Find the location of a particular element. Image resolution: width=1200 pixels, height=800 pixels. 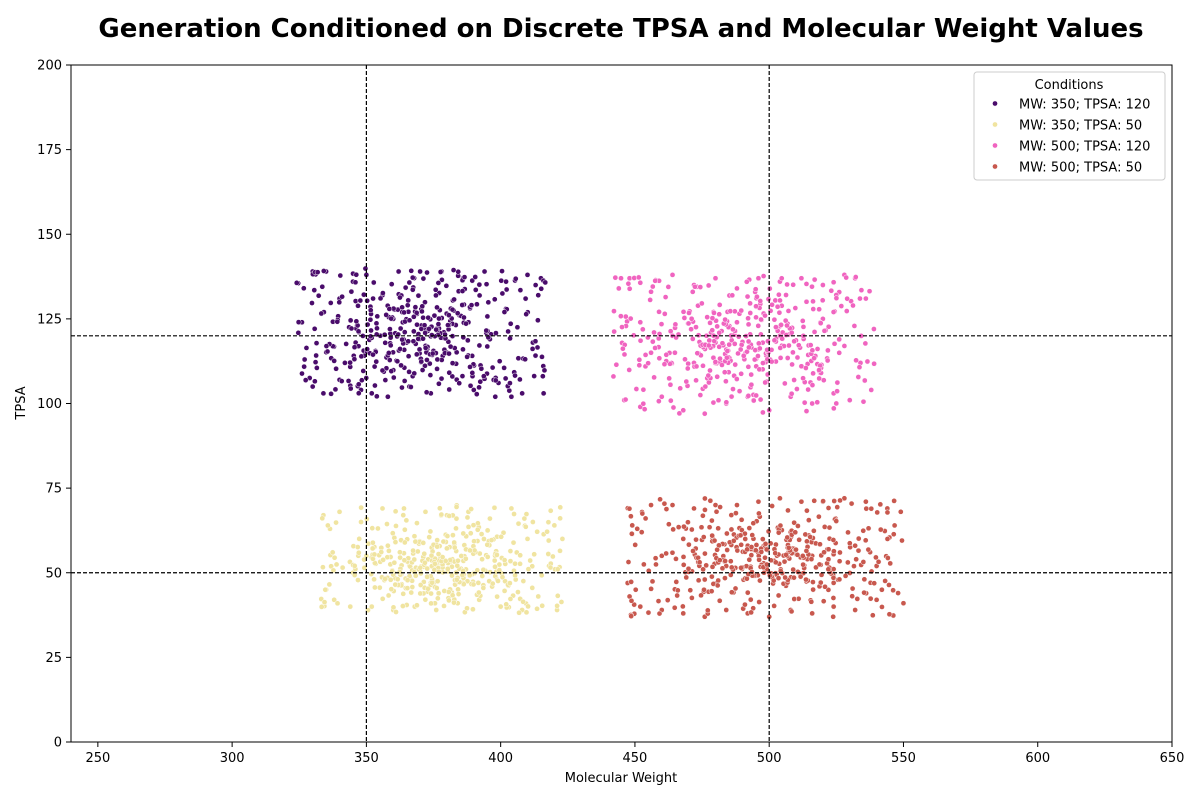

x-tick-label: 550 is located at coordinates (903, 758).